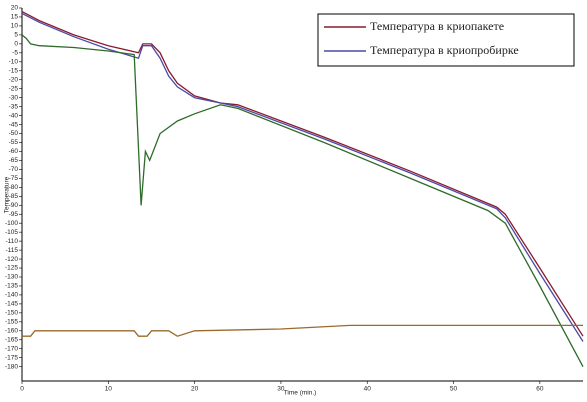  I want to click on x-tick-label: 20, so click(195, 389).